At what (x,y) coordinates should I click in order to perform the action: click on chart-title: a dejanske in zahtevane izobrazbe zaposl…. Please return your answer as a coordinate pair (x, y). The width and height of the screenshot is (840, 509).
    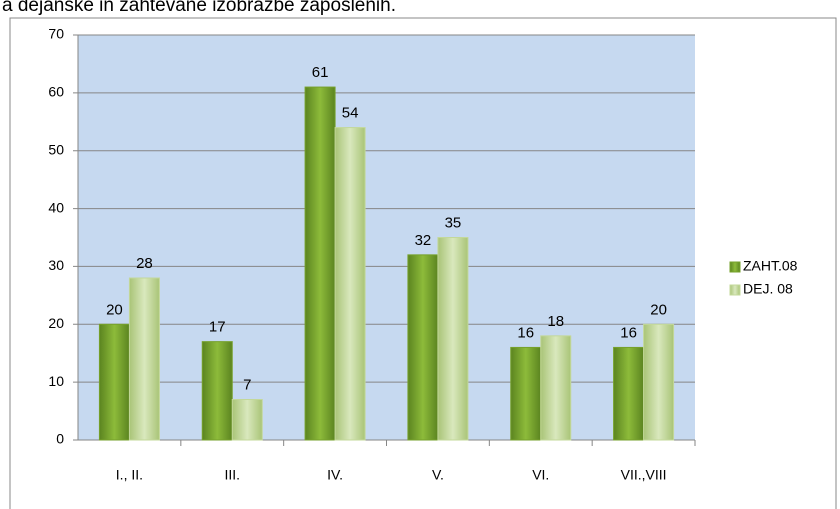
    Looking at the image, I should click on (199, 8).